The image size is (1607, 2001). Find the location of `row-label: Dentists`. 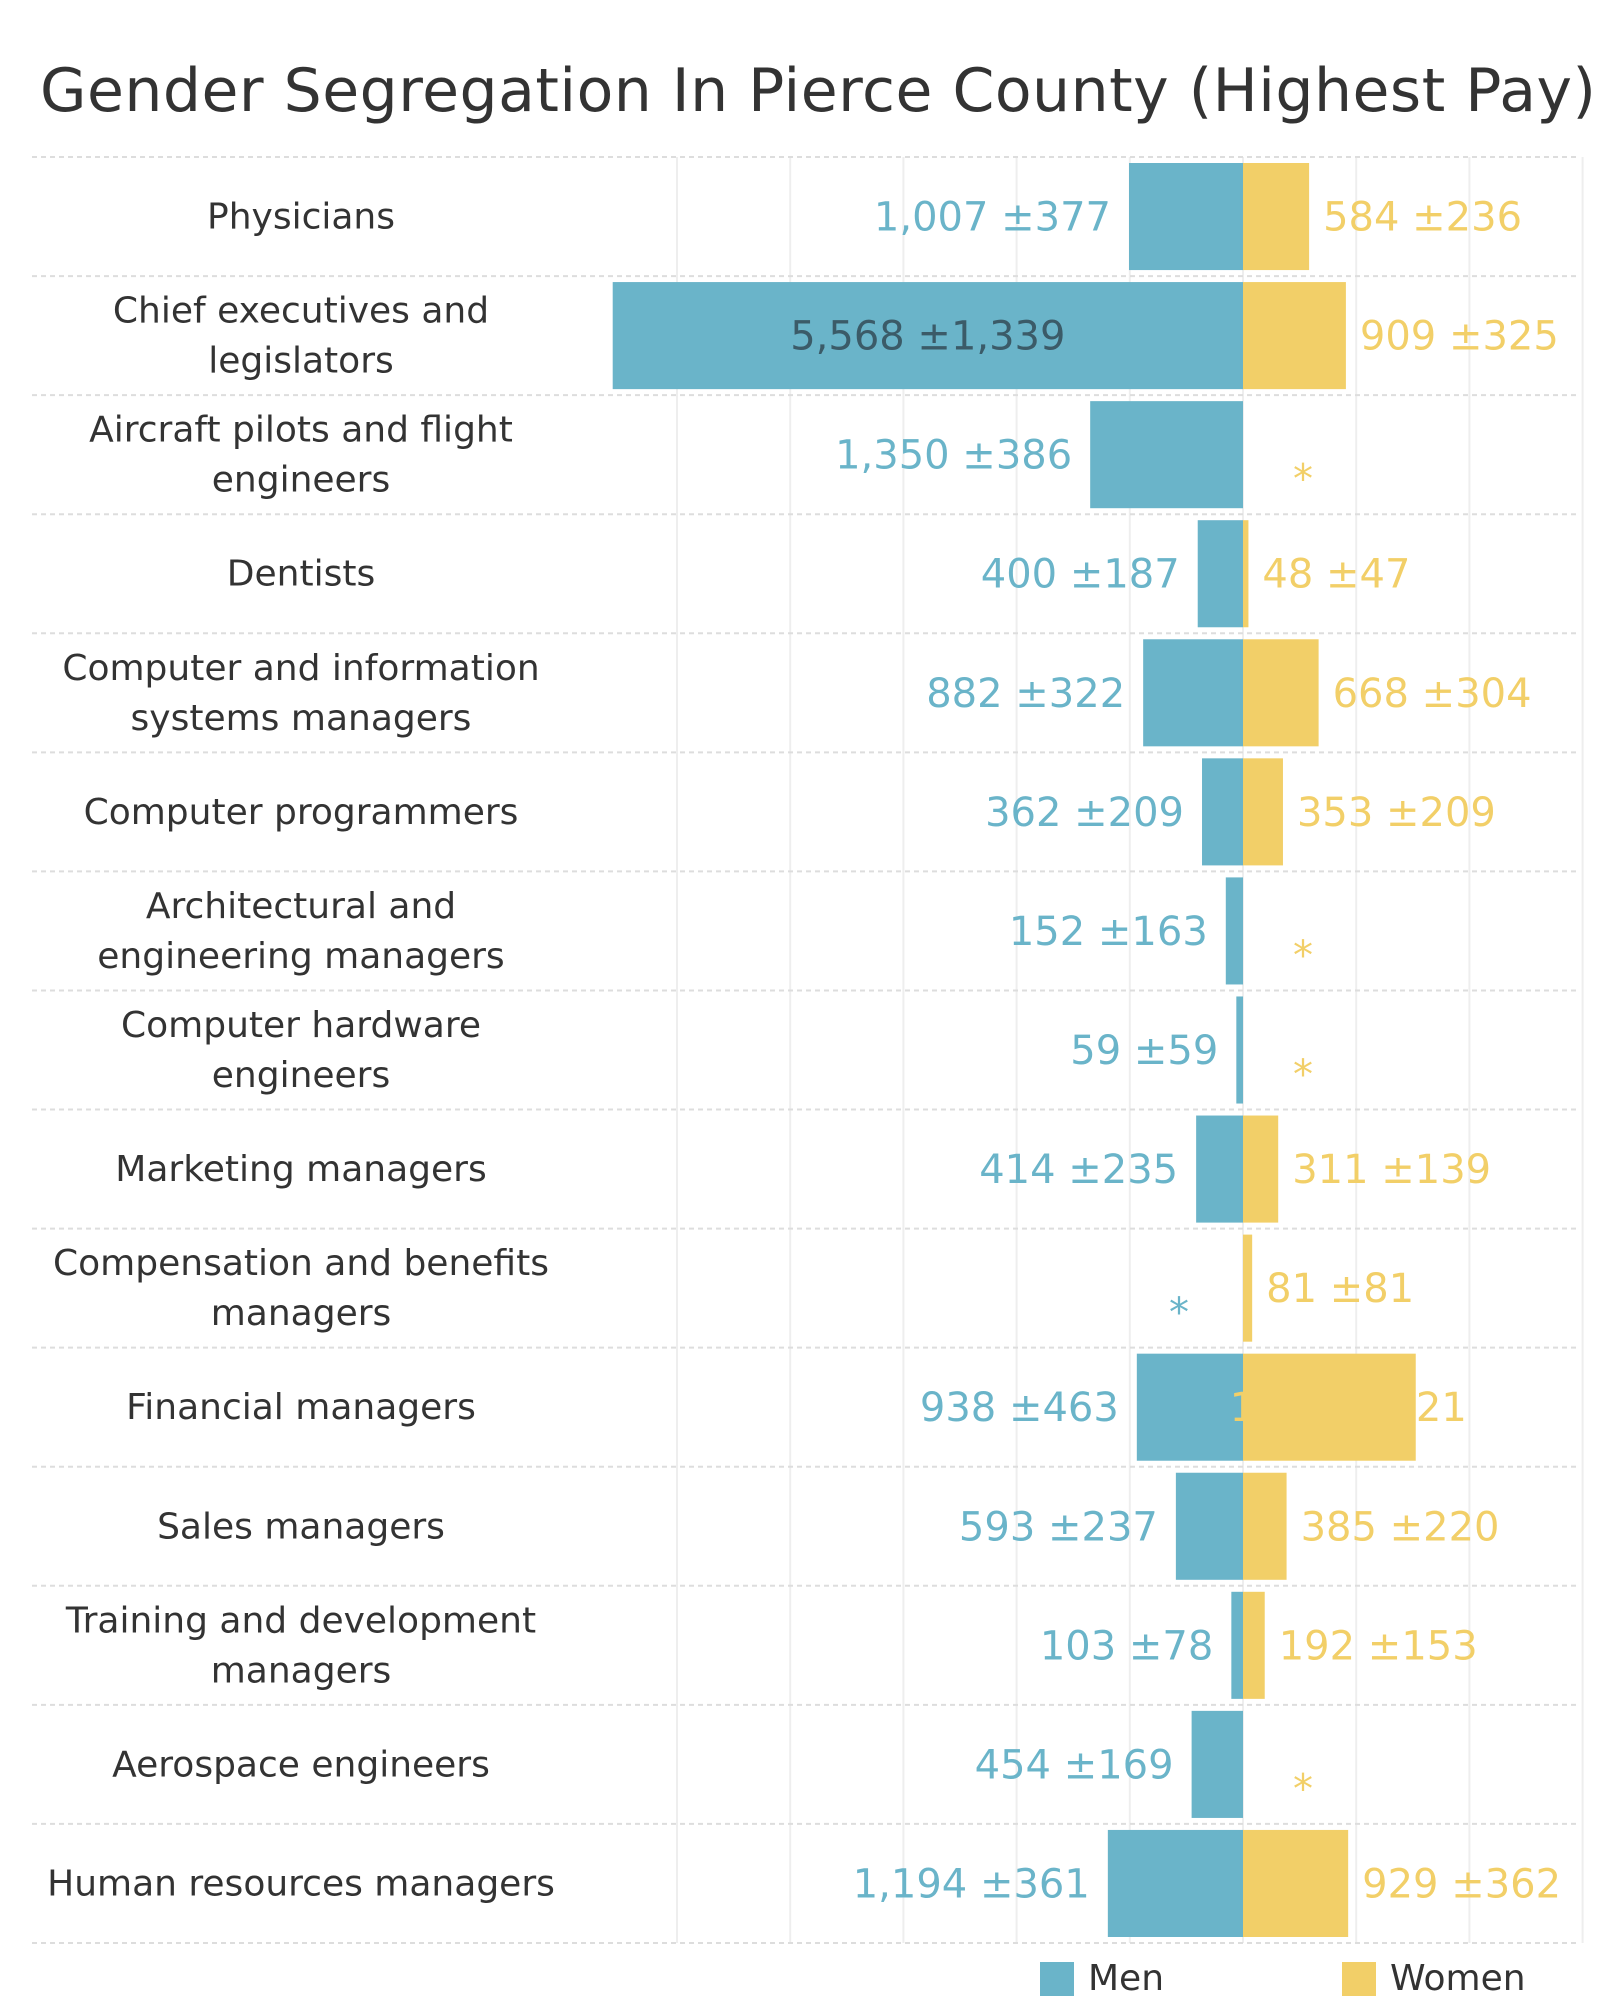

row-label: Dentists is located at coordinates (301, 574).